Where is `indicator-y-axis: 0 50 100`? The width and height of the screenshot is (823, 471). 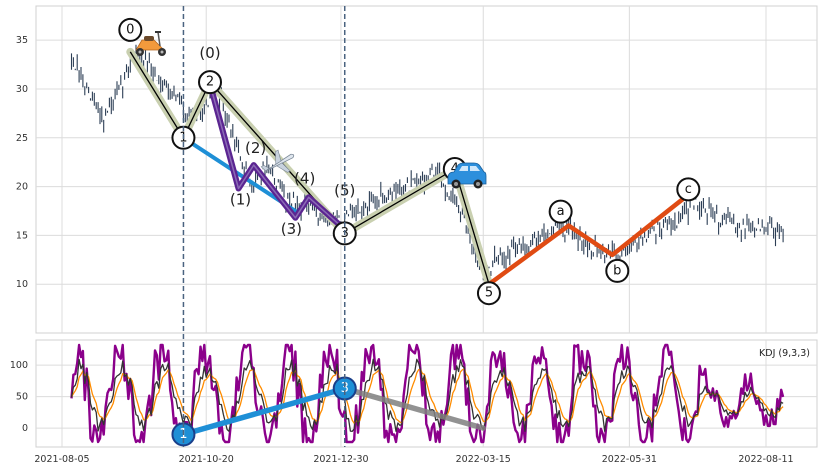
indicator-y-axis: 0 50 100 is located at coordinates (19, 397).